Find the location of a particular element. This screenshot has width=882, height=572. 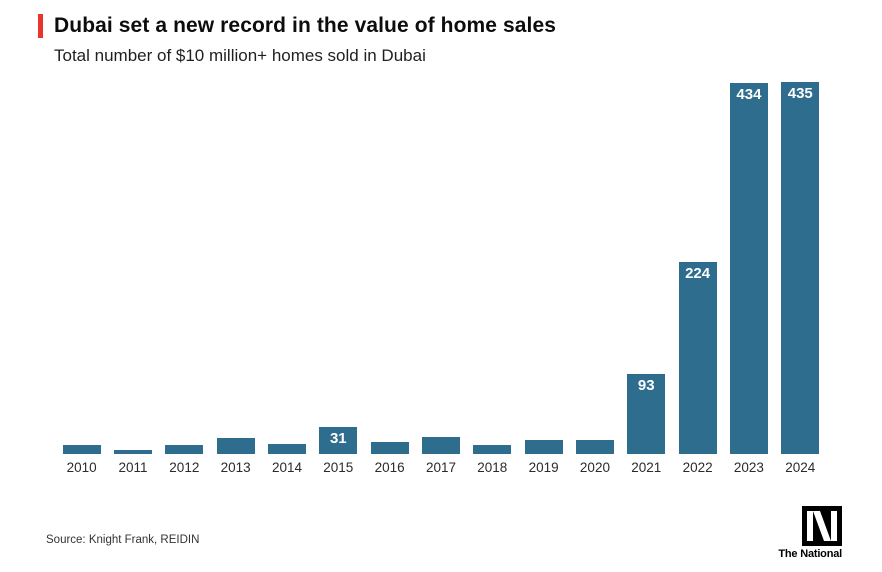

x-axis-label-2020: 2020 is located at coordinates (594, 467).